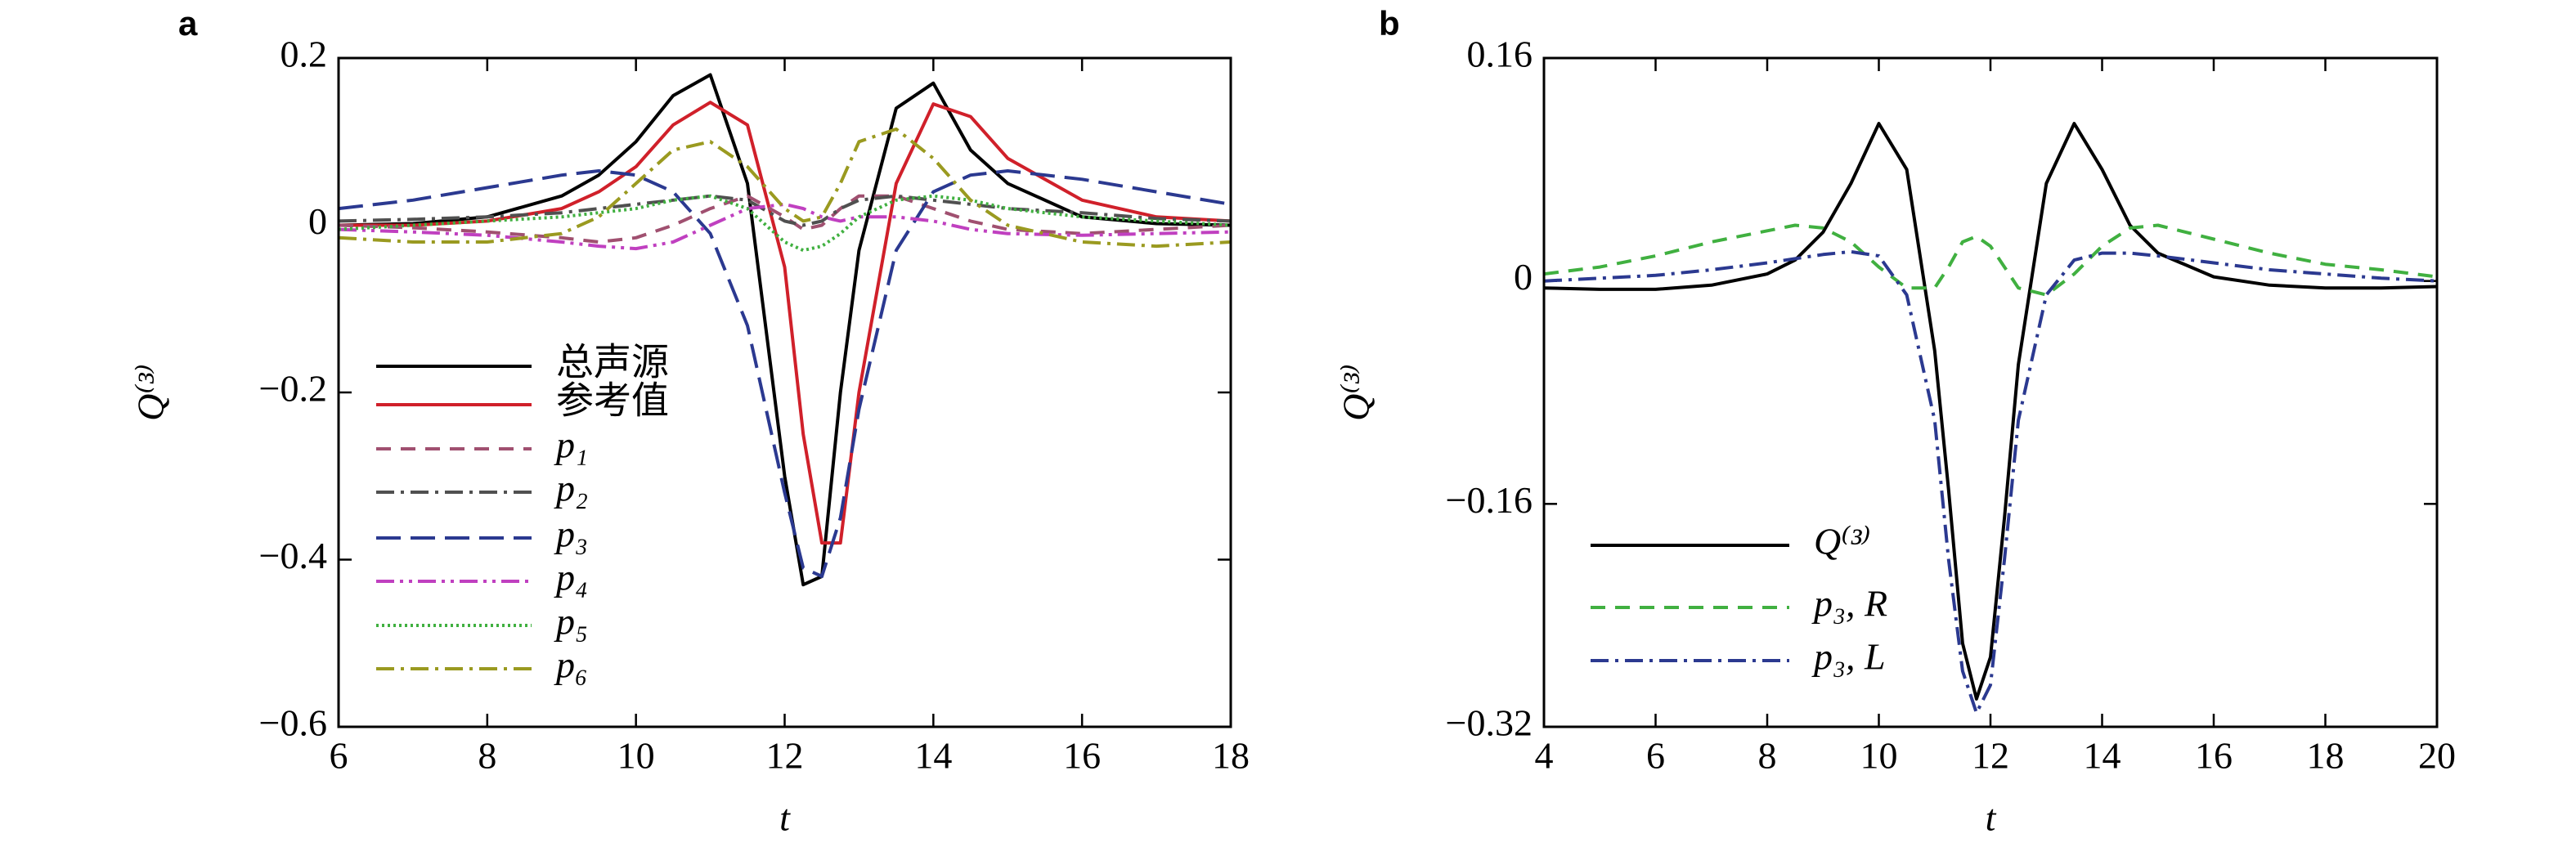  What do you see at coordinates (304, 54) in the screenshot?
I see `y-tick-label: 0.2` at bounding box center [304, 54].